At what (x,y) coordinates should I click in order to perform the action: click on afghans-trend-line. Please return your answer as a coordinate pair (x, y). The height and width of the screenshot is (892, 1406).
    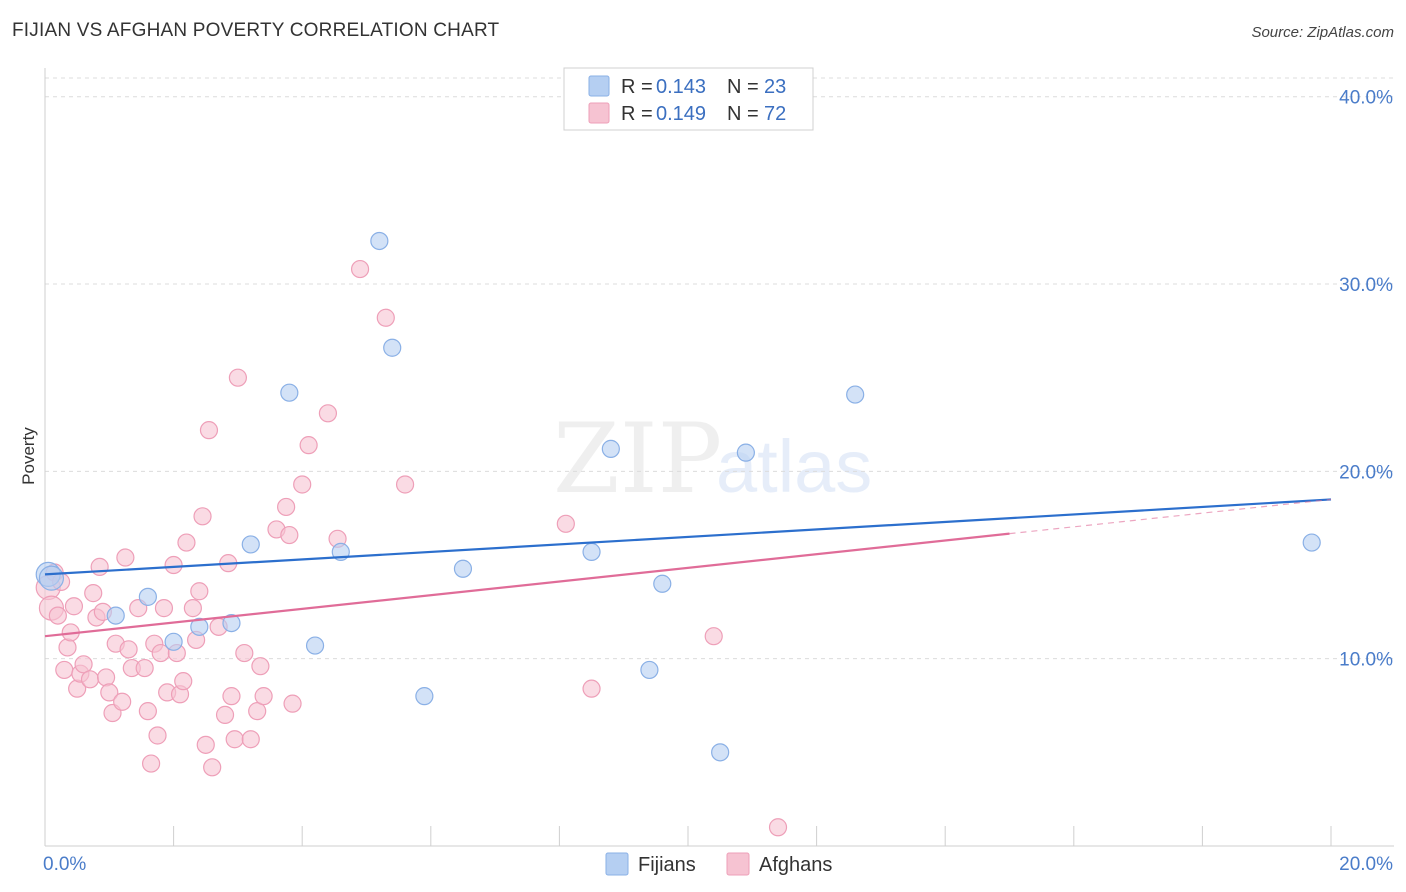
    Looking at the image, I should click on (527, 585).